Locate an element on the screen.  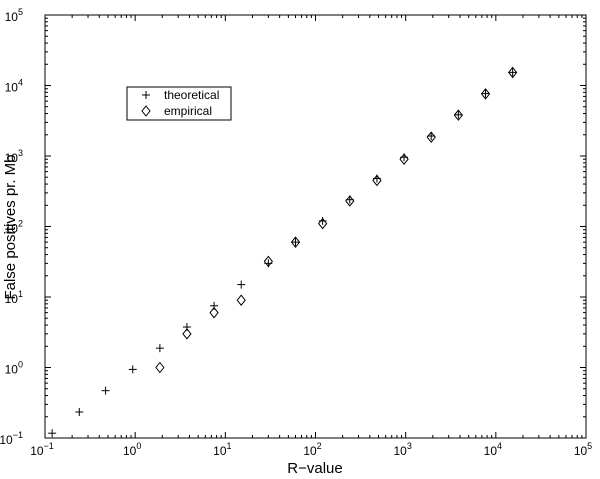
legend-marker-theoretical is located at coordinates (146, 95).